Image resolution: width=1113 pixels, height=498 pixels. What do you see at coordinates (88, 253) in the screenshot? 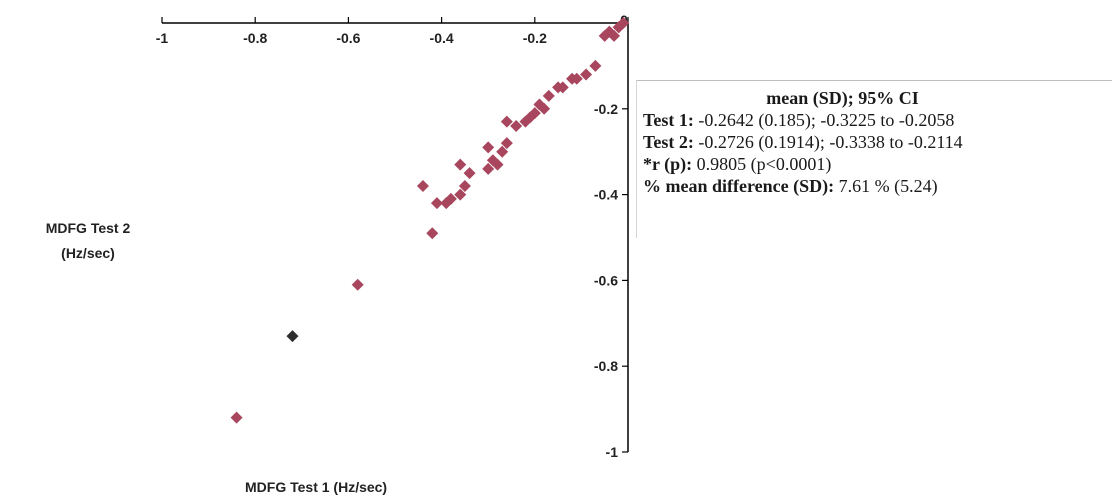
I see `y-axis-label-line-2: (Hz/sec)` at bounding box center [88, 253].